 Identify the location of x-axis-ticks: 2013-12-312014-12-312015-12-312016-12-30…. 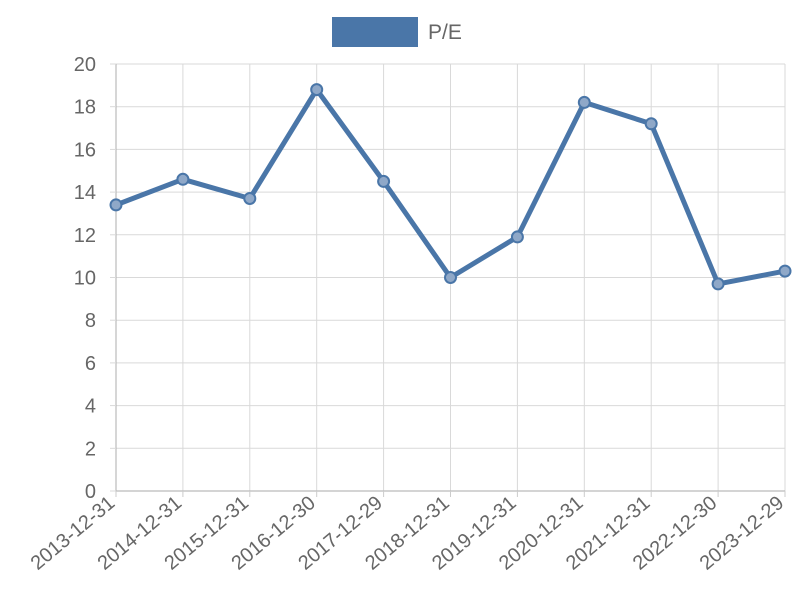
(407, 533).